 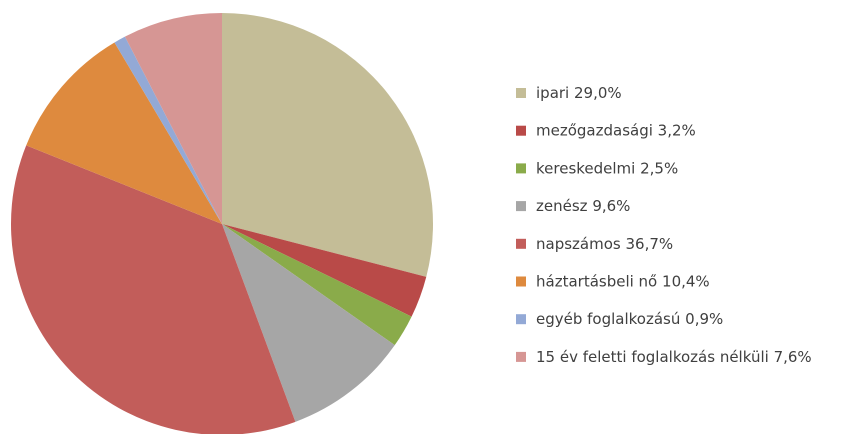 I want to click on legend-label: háztartásbeli nő 10,4%, so click(x=623, y=281).